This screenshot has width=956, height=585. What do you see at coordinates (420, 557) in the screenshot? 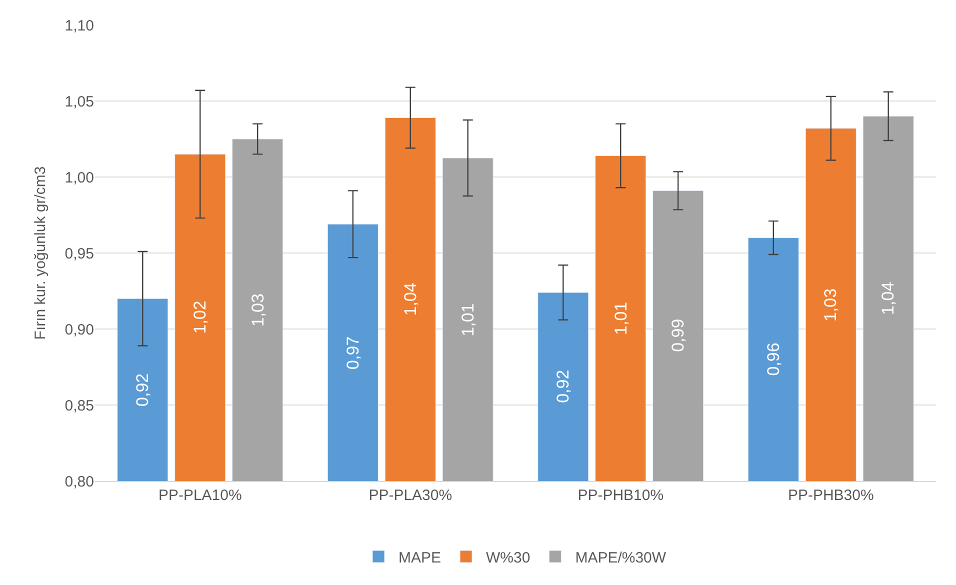
I see `legend-label: MAPE` at bounding box center [420, 557].